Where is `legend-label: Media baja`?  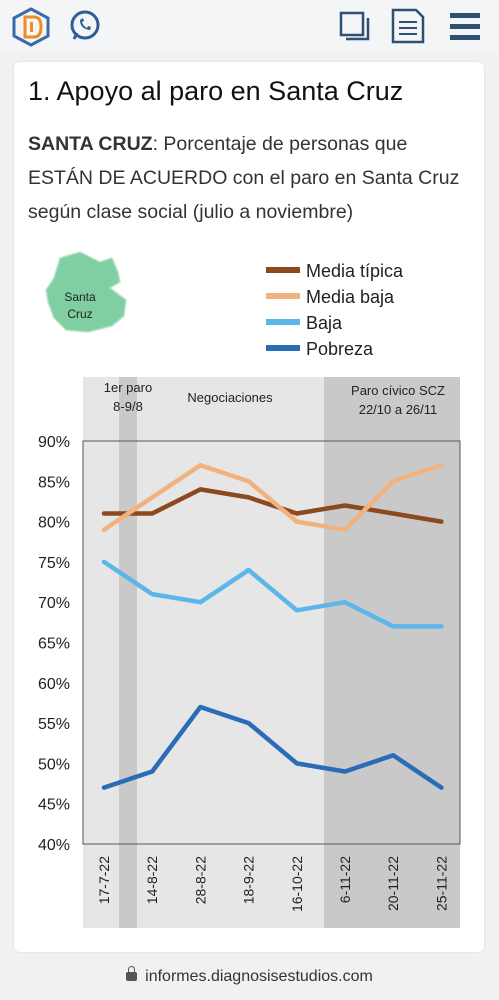 legend-label: Media baja is located at coordinates (350, 297).